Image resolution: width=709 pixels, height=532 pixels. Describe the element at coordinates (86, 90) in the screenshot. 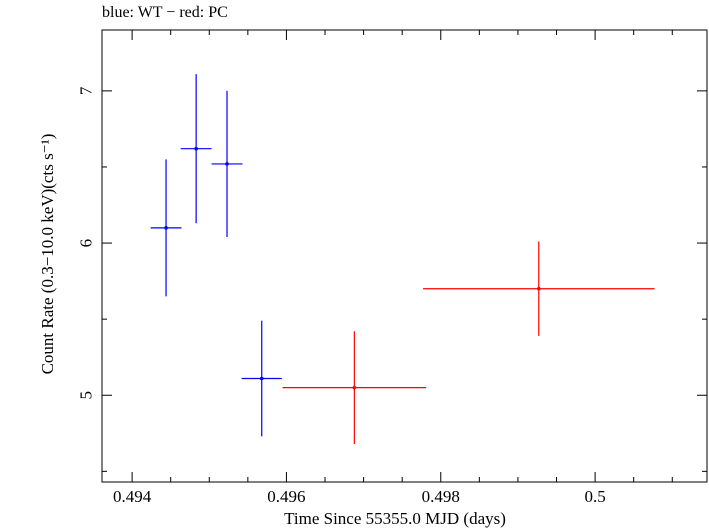

I see `y-tick-label: 7` at that location.